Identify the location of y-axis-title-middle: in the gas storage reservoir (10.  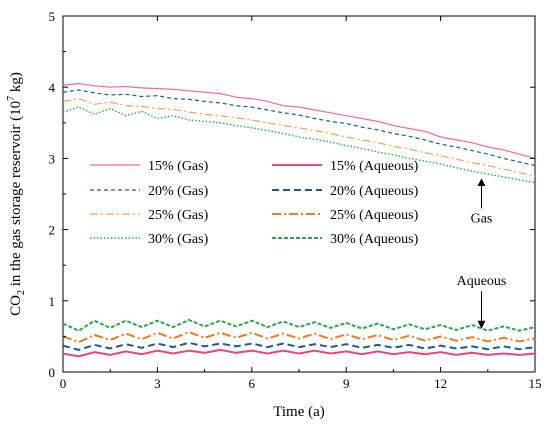
(16, 195).